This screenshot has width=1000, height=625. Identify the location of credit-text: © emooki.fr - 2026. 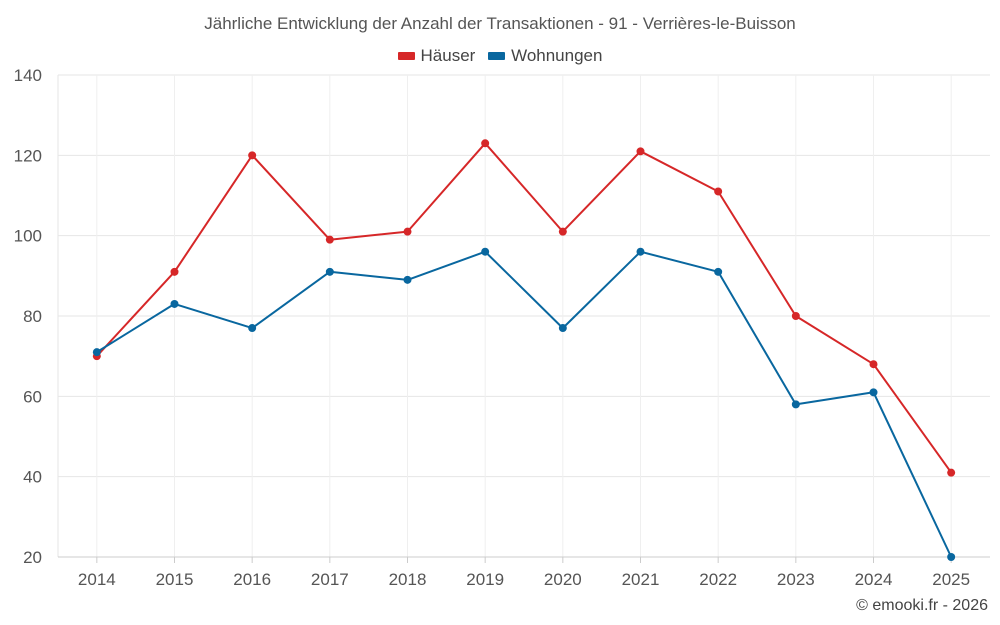
(922, 605).